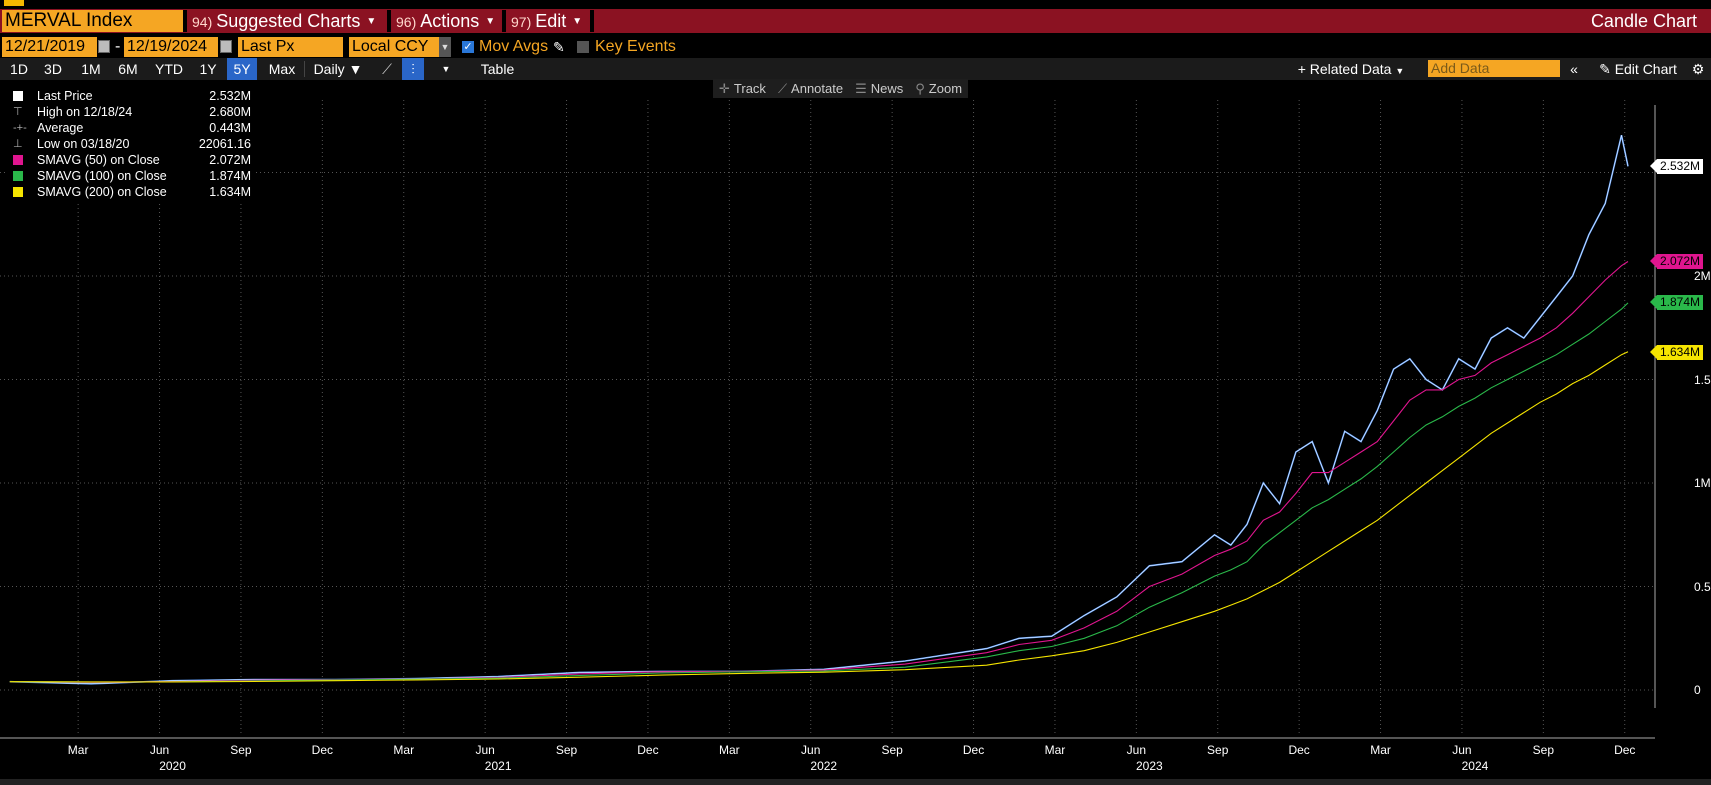 This screenshot has width=1711, height=785. Describe the element at coordinates (230, 176) in the screenshot. I see `legend-value: 1.874M` at that location.